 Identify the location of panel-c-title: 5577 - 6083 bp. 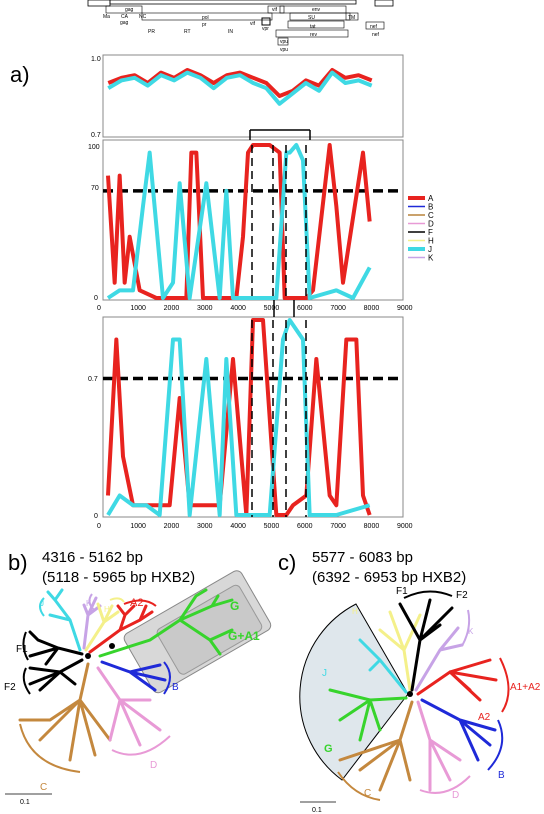
(362, 557).